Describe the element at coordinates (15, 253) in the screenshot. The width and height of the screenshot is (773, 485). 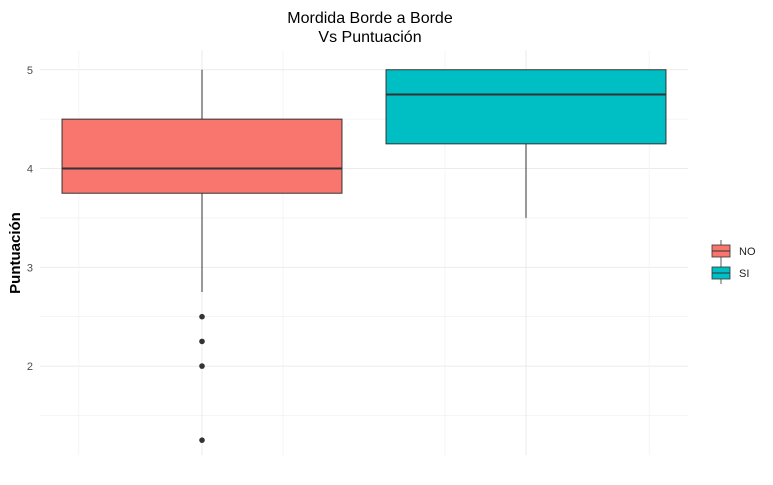
I see `y-axis-label: Puntuación` at that location.